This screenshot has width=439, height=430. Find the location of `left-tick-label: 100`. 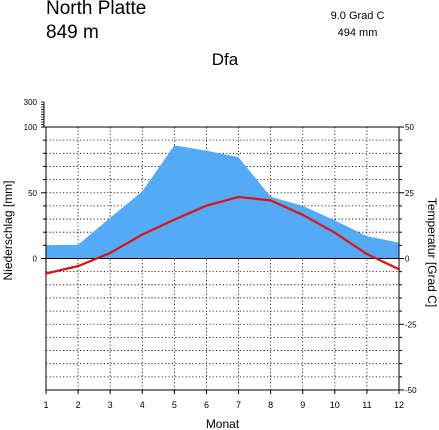

left-tick-label: 100 is located at coordinates (31, 127).